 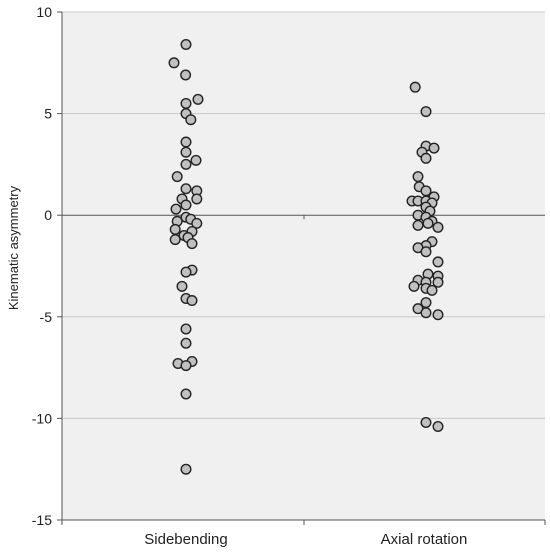 I want to click on y-axis-title: Kinematic asymmetry, so click(x=13, y=247).